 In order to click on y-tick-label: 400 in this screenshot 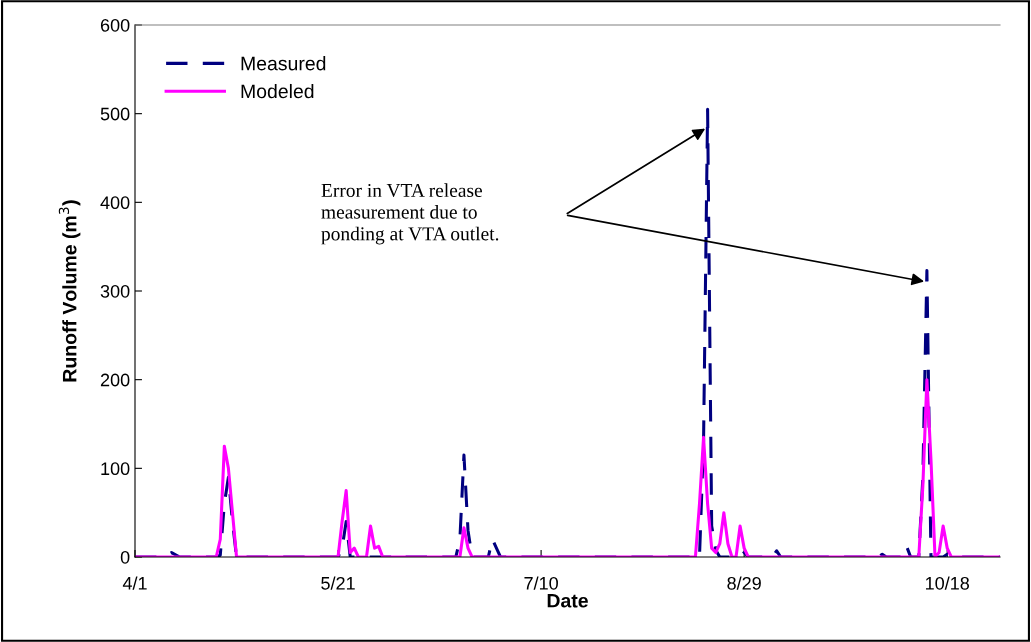, I will do `click(115, 203)`.